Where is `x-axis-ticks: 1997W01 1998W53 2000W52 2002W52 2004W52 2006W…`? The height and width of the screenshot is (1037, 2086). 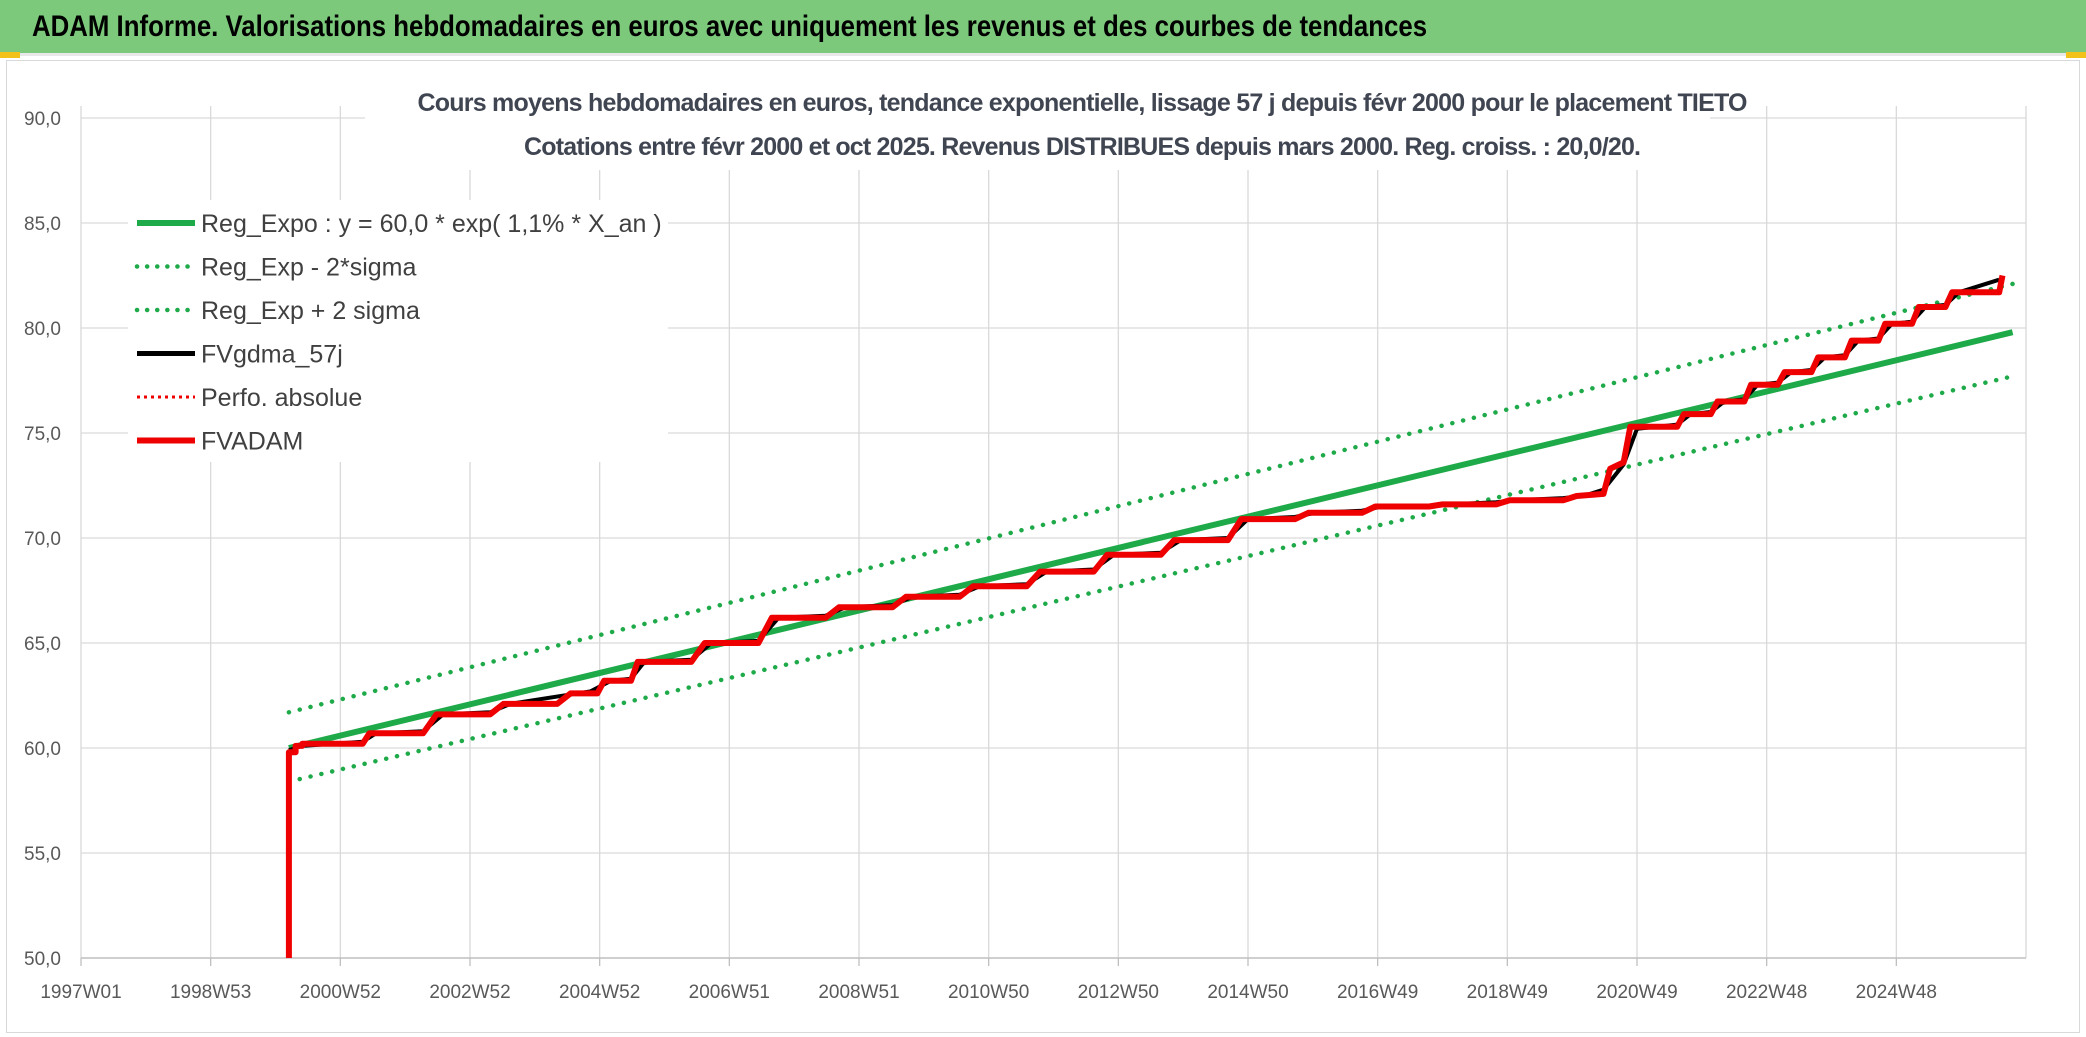 x-axis-ticks: 1997W01 1998W53 2000W52 2002W52 2004W52 2006W… is located at coordinates (988, 980).